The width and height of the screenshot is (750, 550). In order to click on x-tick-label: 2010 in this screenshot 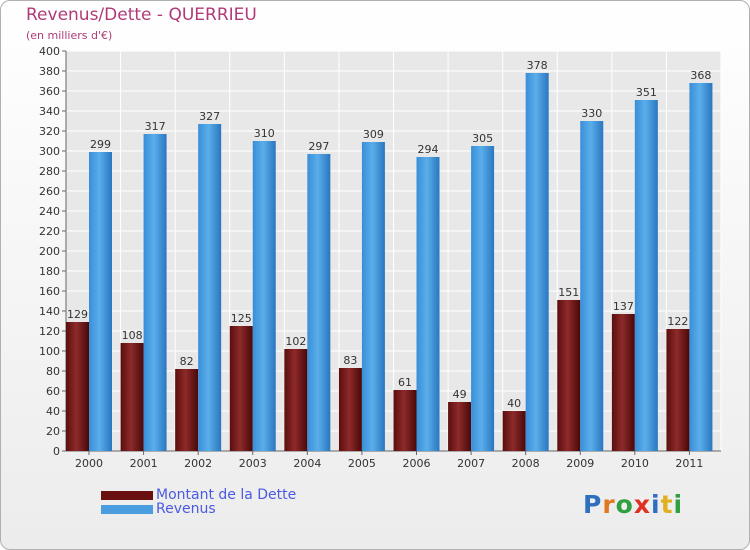, I will do `click(635, 463)`.